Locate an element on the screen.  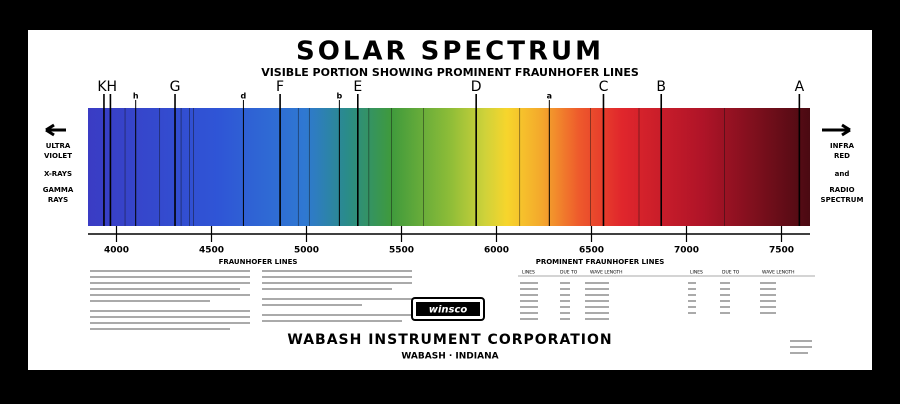
paragraph-text is located at coordinates (251, 300).